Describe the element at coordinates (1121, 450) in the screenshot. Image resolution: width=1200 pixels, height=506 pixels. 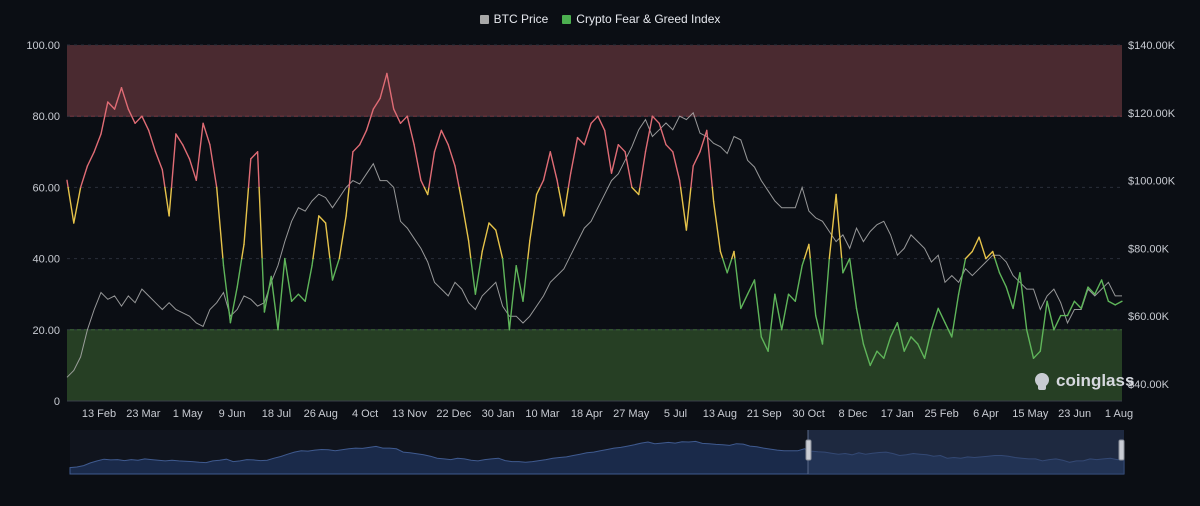
I see `navigator-handle-right` at that location.